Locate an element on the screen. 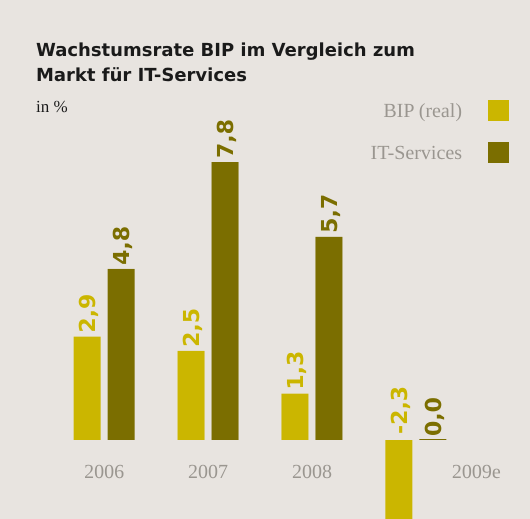 The width and height of the screenshot is (530, 519). legend-label: BIP (real) is located at coordinates (422, 111).